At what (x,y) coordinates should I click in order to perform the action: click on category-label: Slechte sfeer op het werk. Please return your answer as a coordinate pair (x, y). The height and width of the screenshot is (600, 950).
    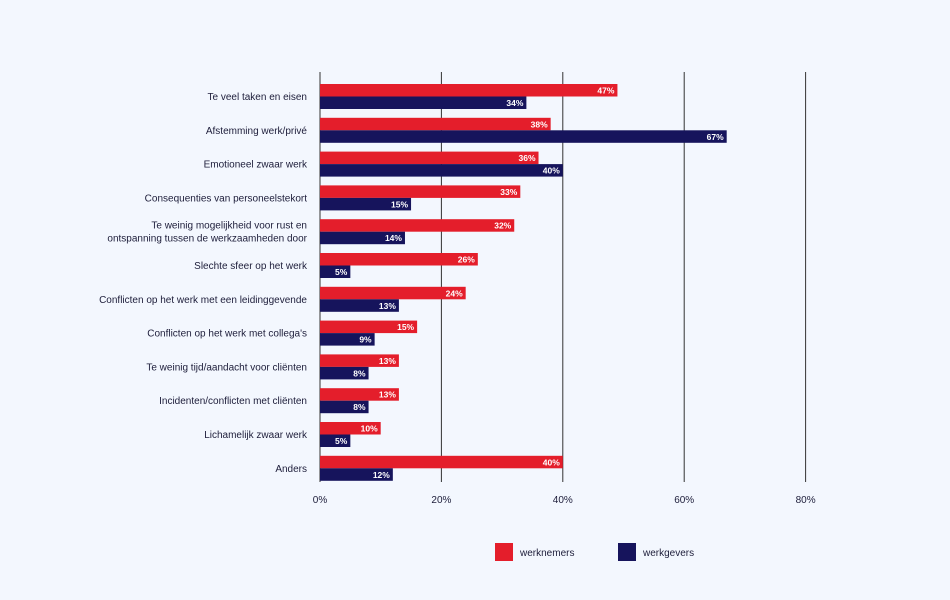
    Looking at the image, I should click on (251, 266).